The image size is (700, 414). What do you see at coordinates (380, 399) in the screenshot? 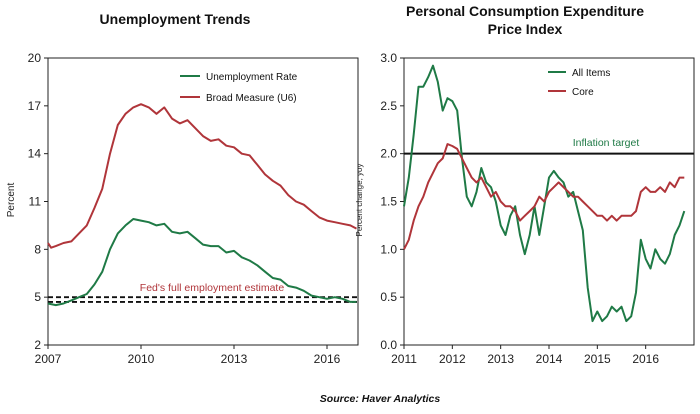
I see `source-note: Source: Haver Analytics` at bounding box center [380, 399].